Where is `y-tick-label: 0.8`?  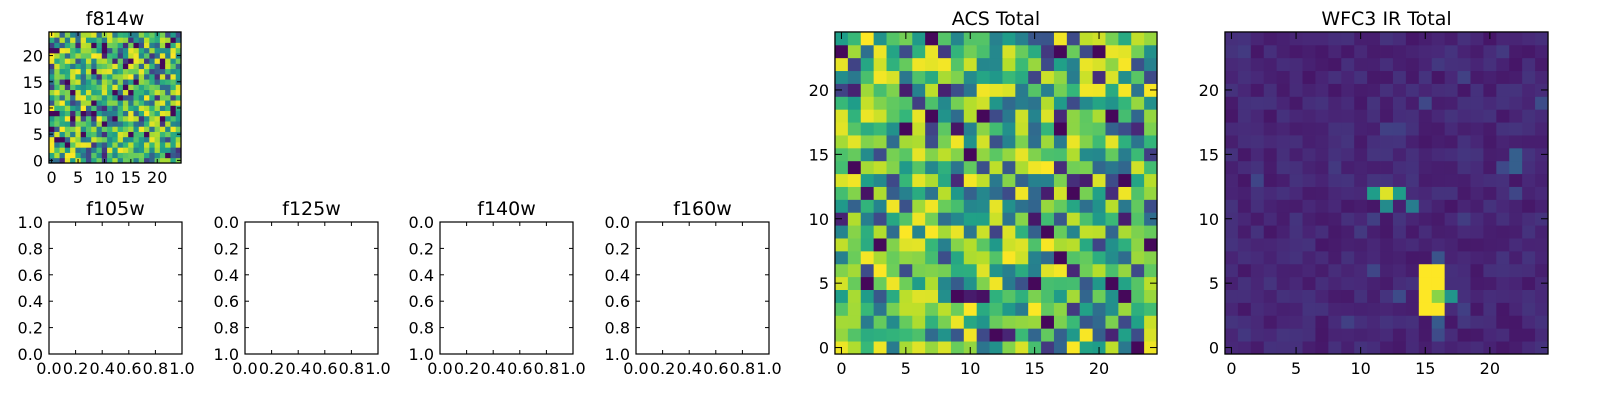 y-tick-label: 0.8 is located at coordinates (617, 328).